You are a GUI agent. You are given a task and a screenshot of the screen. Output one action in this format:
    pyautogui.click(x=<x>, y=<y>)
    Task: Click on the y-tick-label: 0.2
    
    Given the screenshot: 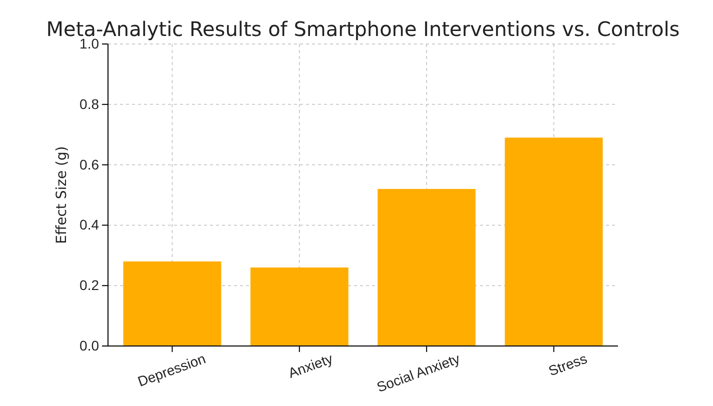 What is the action you would take?
    pyautogui.click(x=90, y=285)
    